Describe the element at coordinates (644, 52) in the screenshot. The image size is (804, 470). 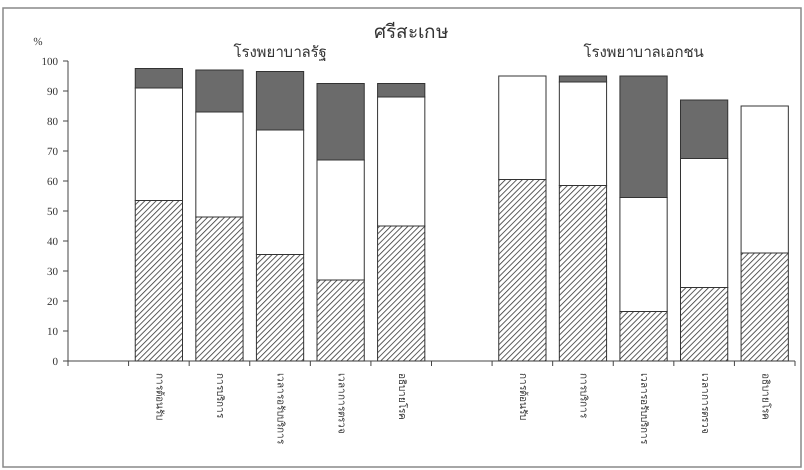
I see `annotation: โรงพยาบาลเอกชน` at that location.